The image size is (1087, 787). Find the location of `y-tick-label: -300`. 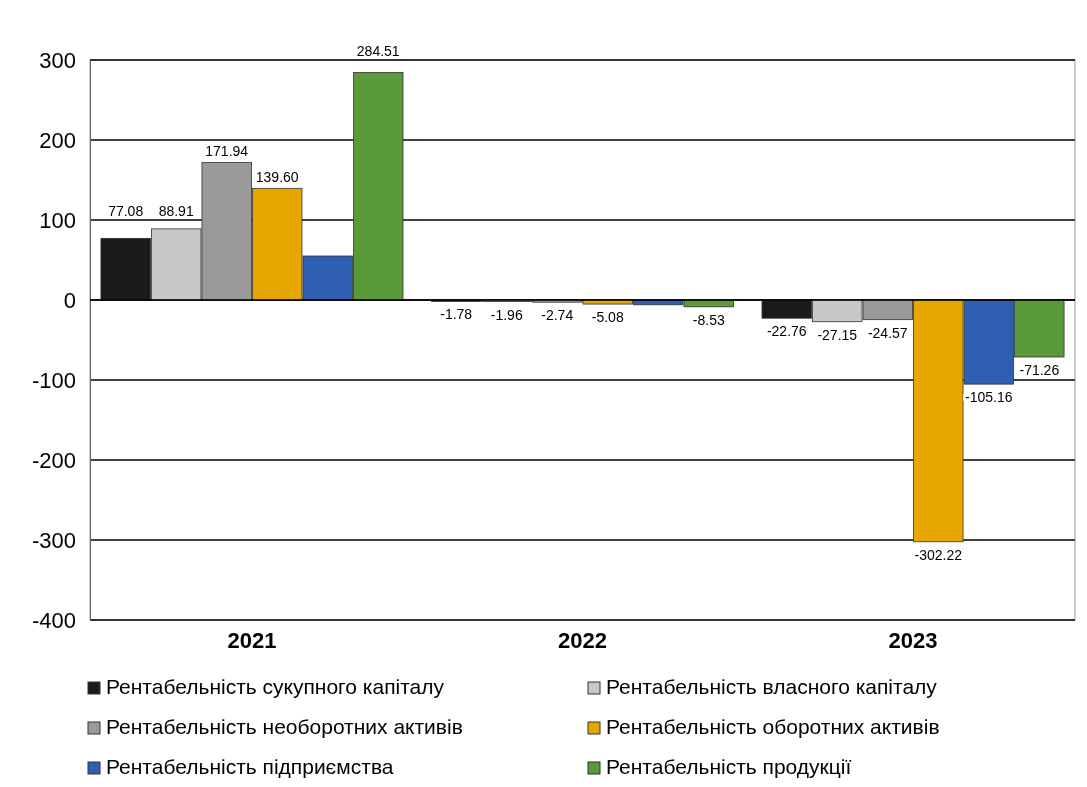

y-tick-label: -300 is located at coordinates (53, 540).